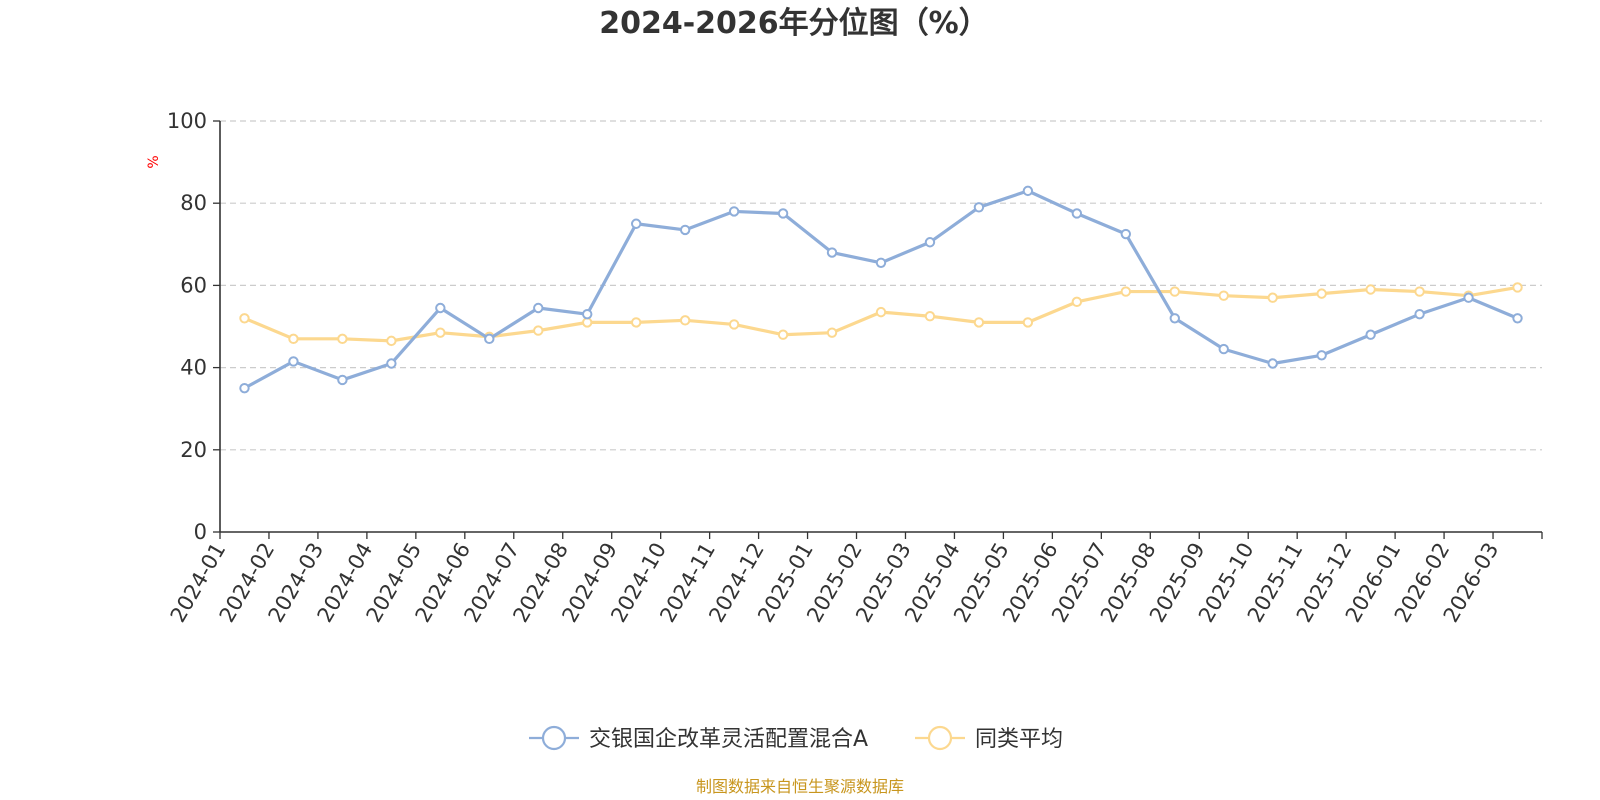  What do you see at coordinates (193, 285) in the screenshot?
I see `y-tick-label: 60` at bounding box center [193, 285].